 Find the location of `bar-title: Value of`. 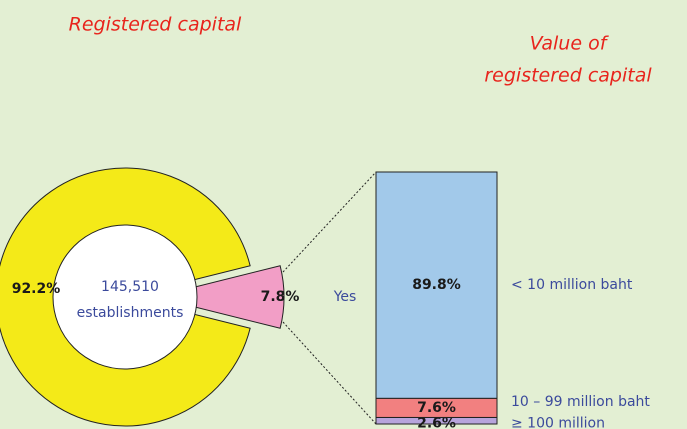

bar-title: Value of is located at coordinates (570, 44).